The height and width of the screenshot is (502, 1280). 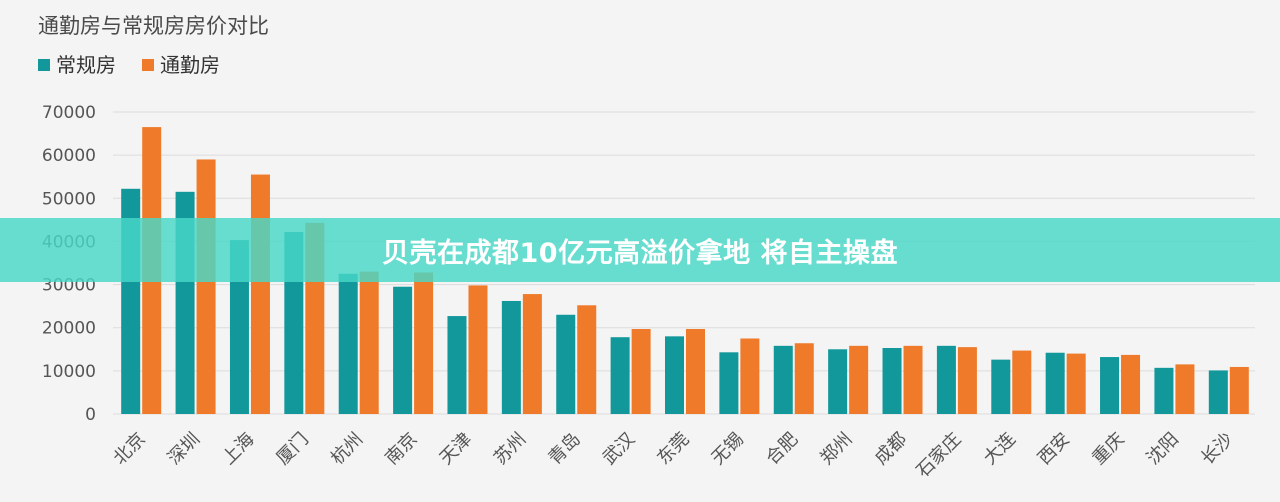 What do you see at coordinates (782, 449) in the screenshot?
I see `x-tick-label: 合肥` at bounding box center [782, 449].